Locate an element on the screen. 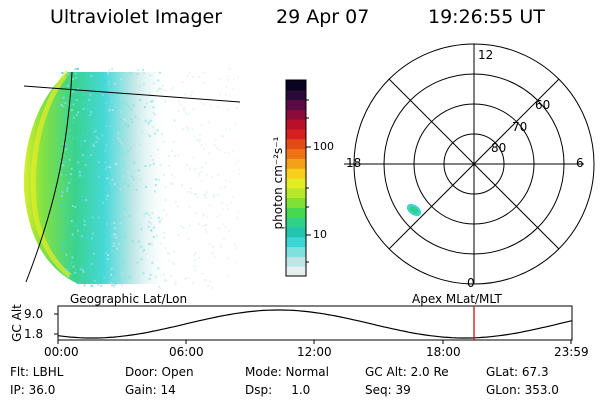  altitude-ylabel: GC Alt is located at coordinates (17, 323).